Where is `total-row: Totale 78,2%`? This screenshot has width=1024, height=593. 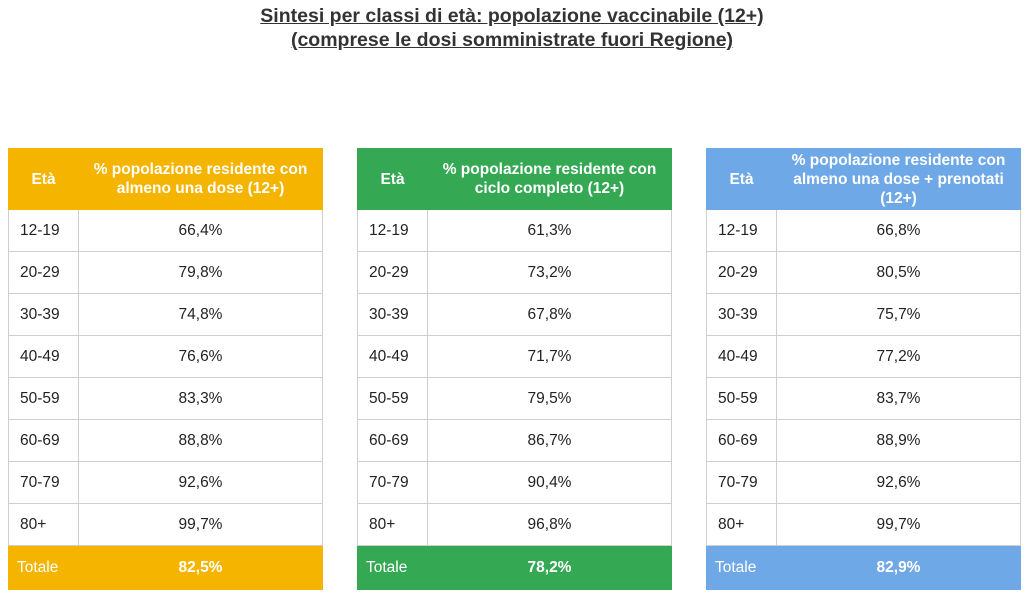 total-row: Totale 78,2% is located at coordinates (514, 567).